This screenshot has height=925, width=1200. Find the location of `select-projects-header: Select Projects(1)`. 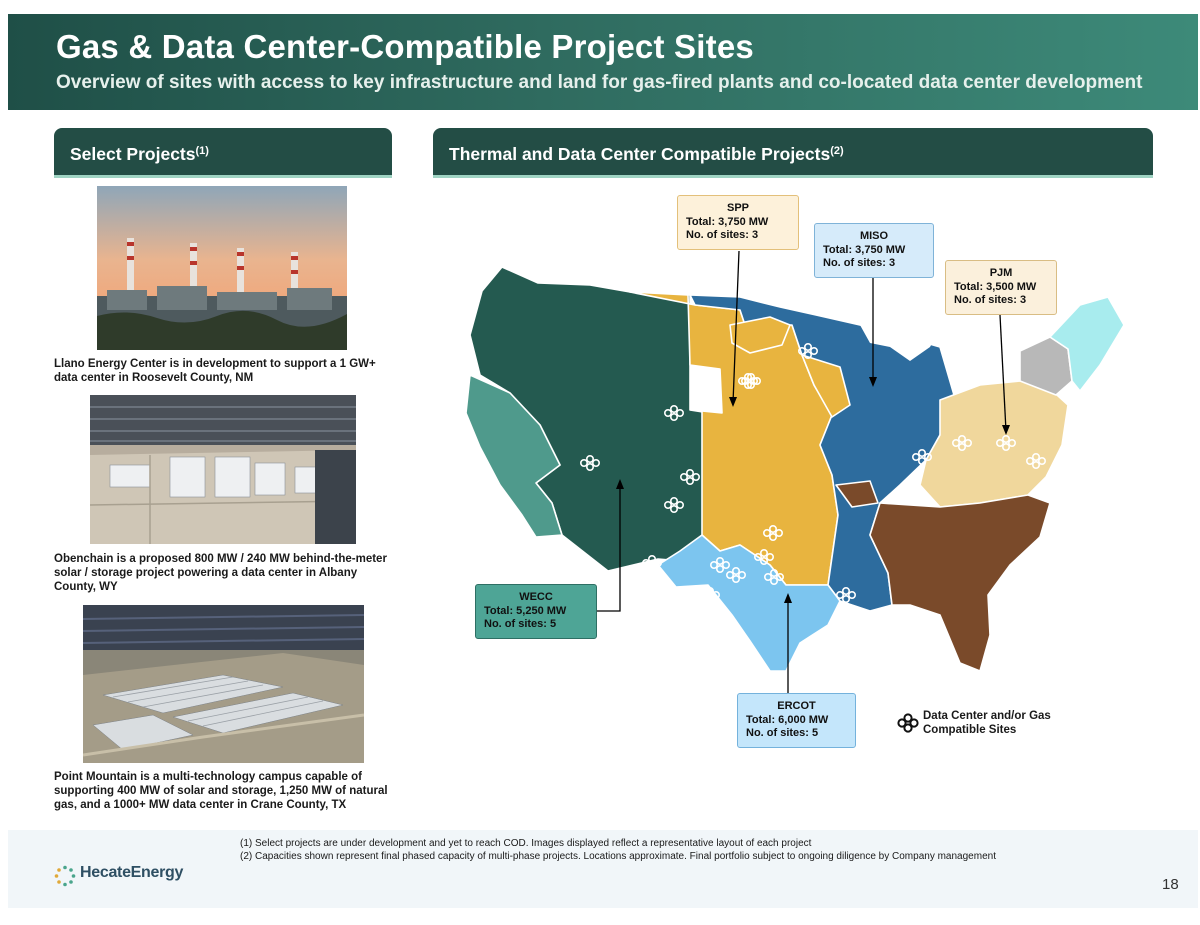

select-projects-header: Select Projects(1) is located at coordinates (223, 153).